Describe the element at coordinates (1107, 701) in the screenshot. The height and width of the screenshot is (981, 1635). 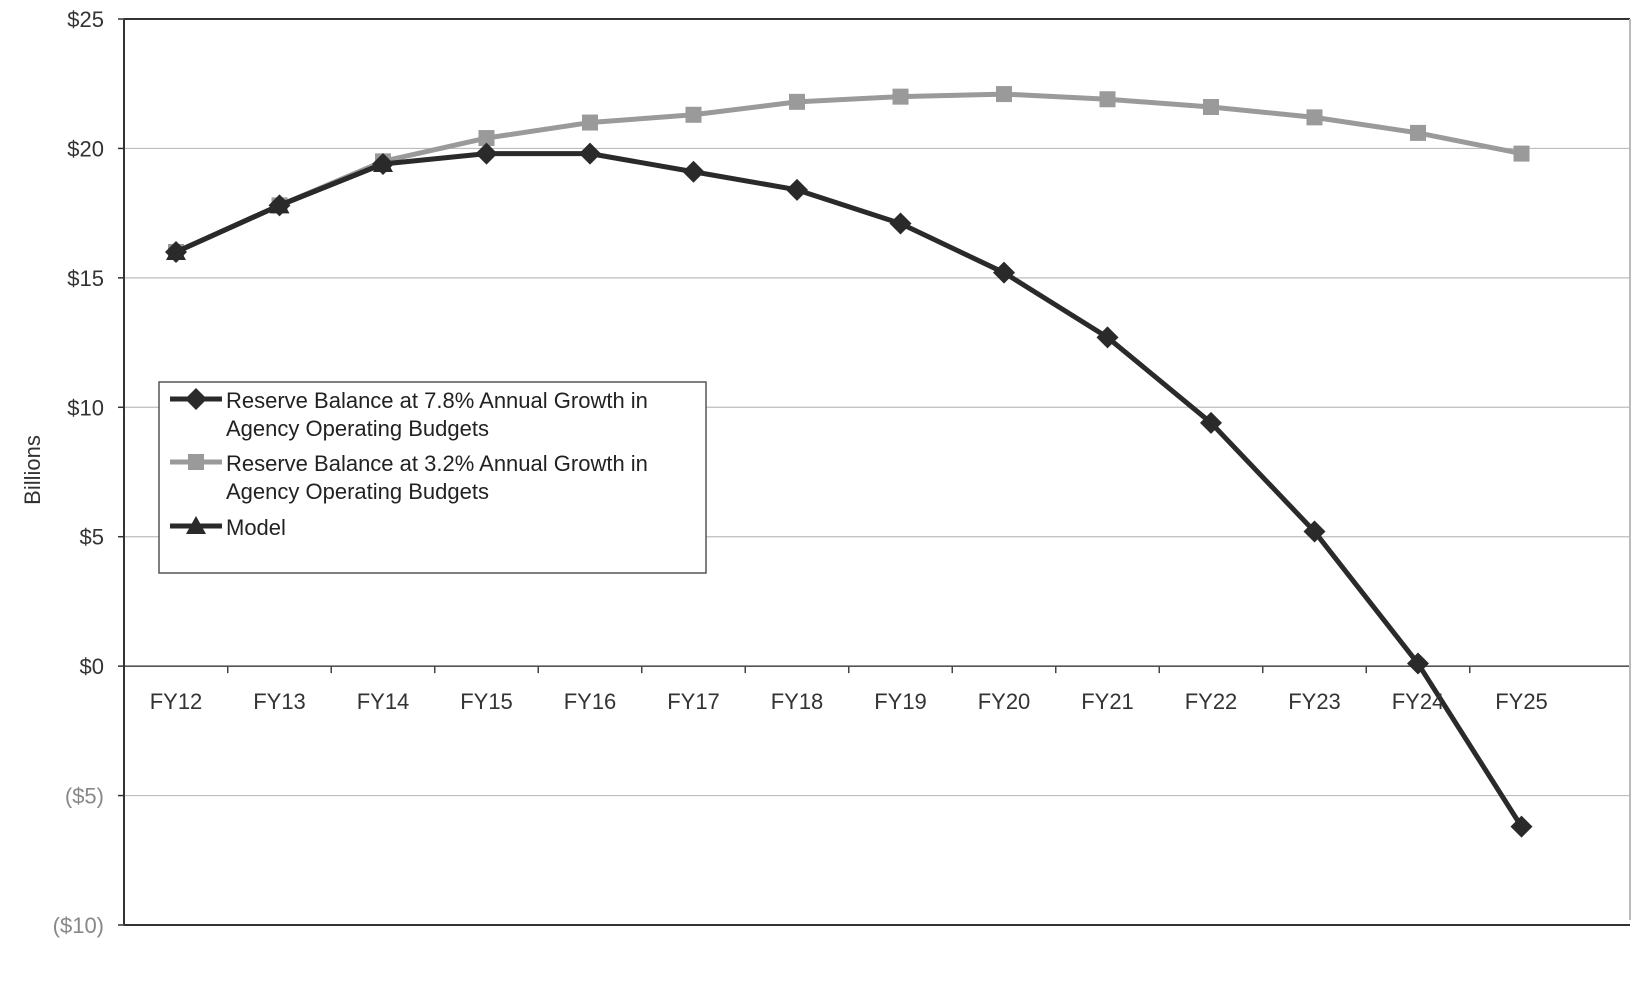
I see `x-tick-label: FY21` at that location.